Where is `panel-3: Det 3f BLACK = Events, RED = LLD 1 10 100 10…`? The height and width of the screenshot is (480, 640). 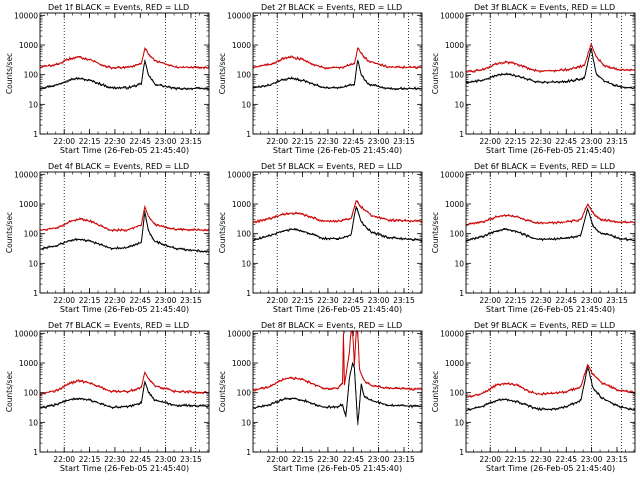
panel-3: Det 3f BLACK = Events, RED = LLD 1 10 100 10… is located at coordinates (533, 79).